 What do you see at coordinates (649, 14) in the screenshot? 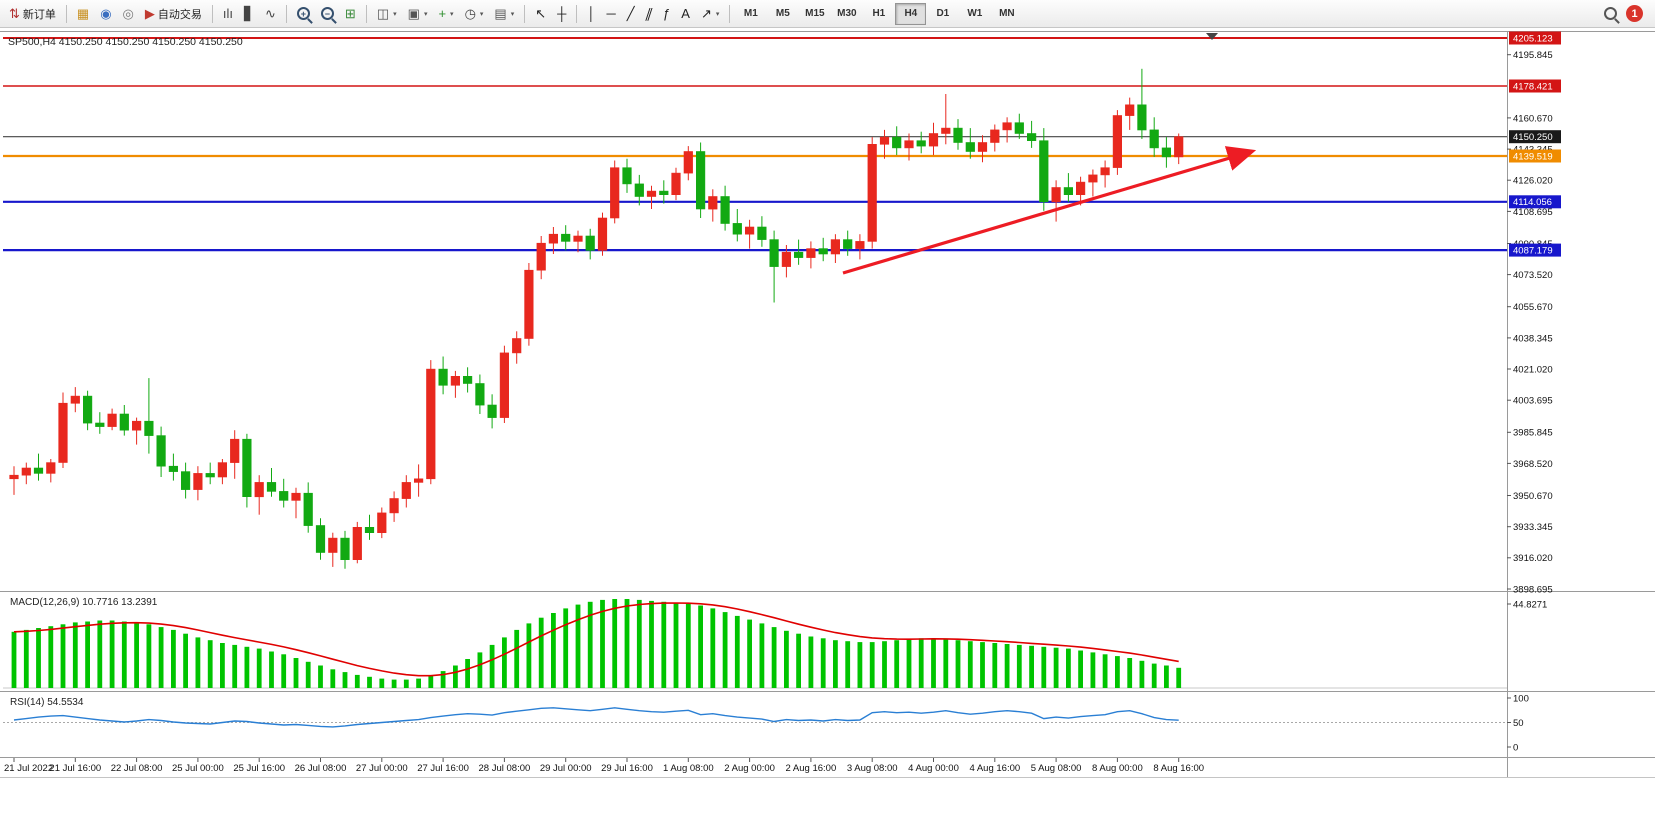
I see `channel-button: ∥` at bounding box center [649, 14].